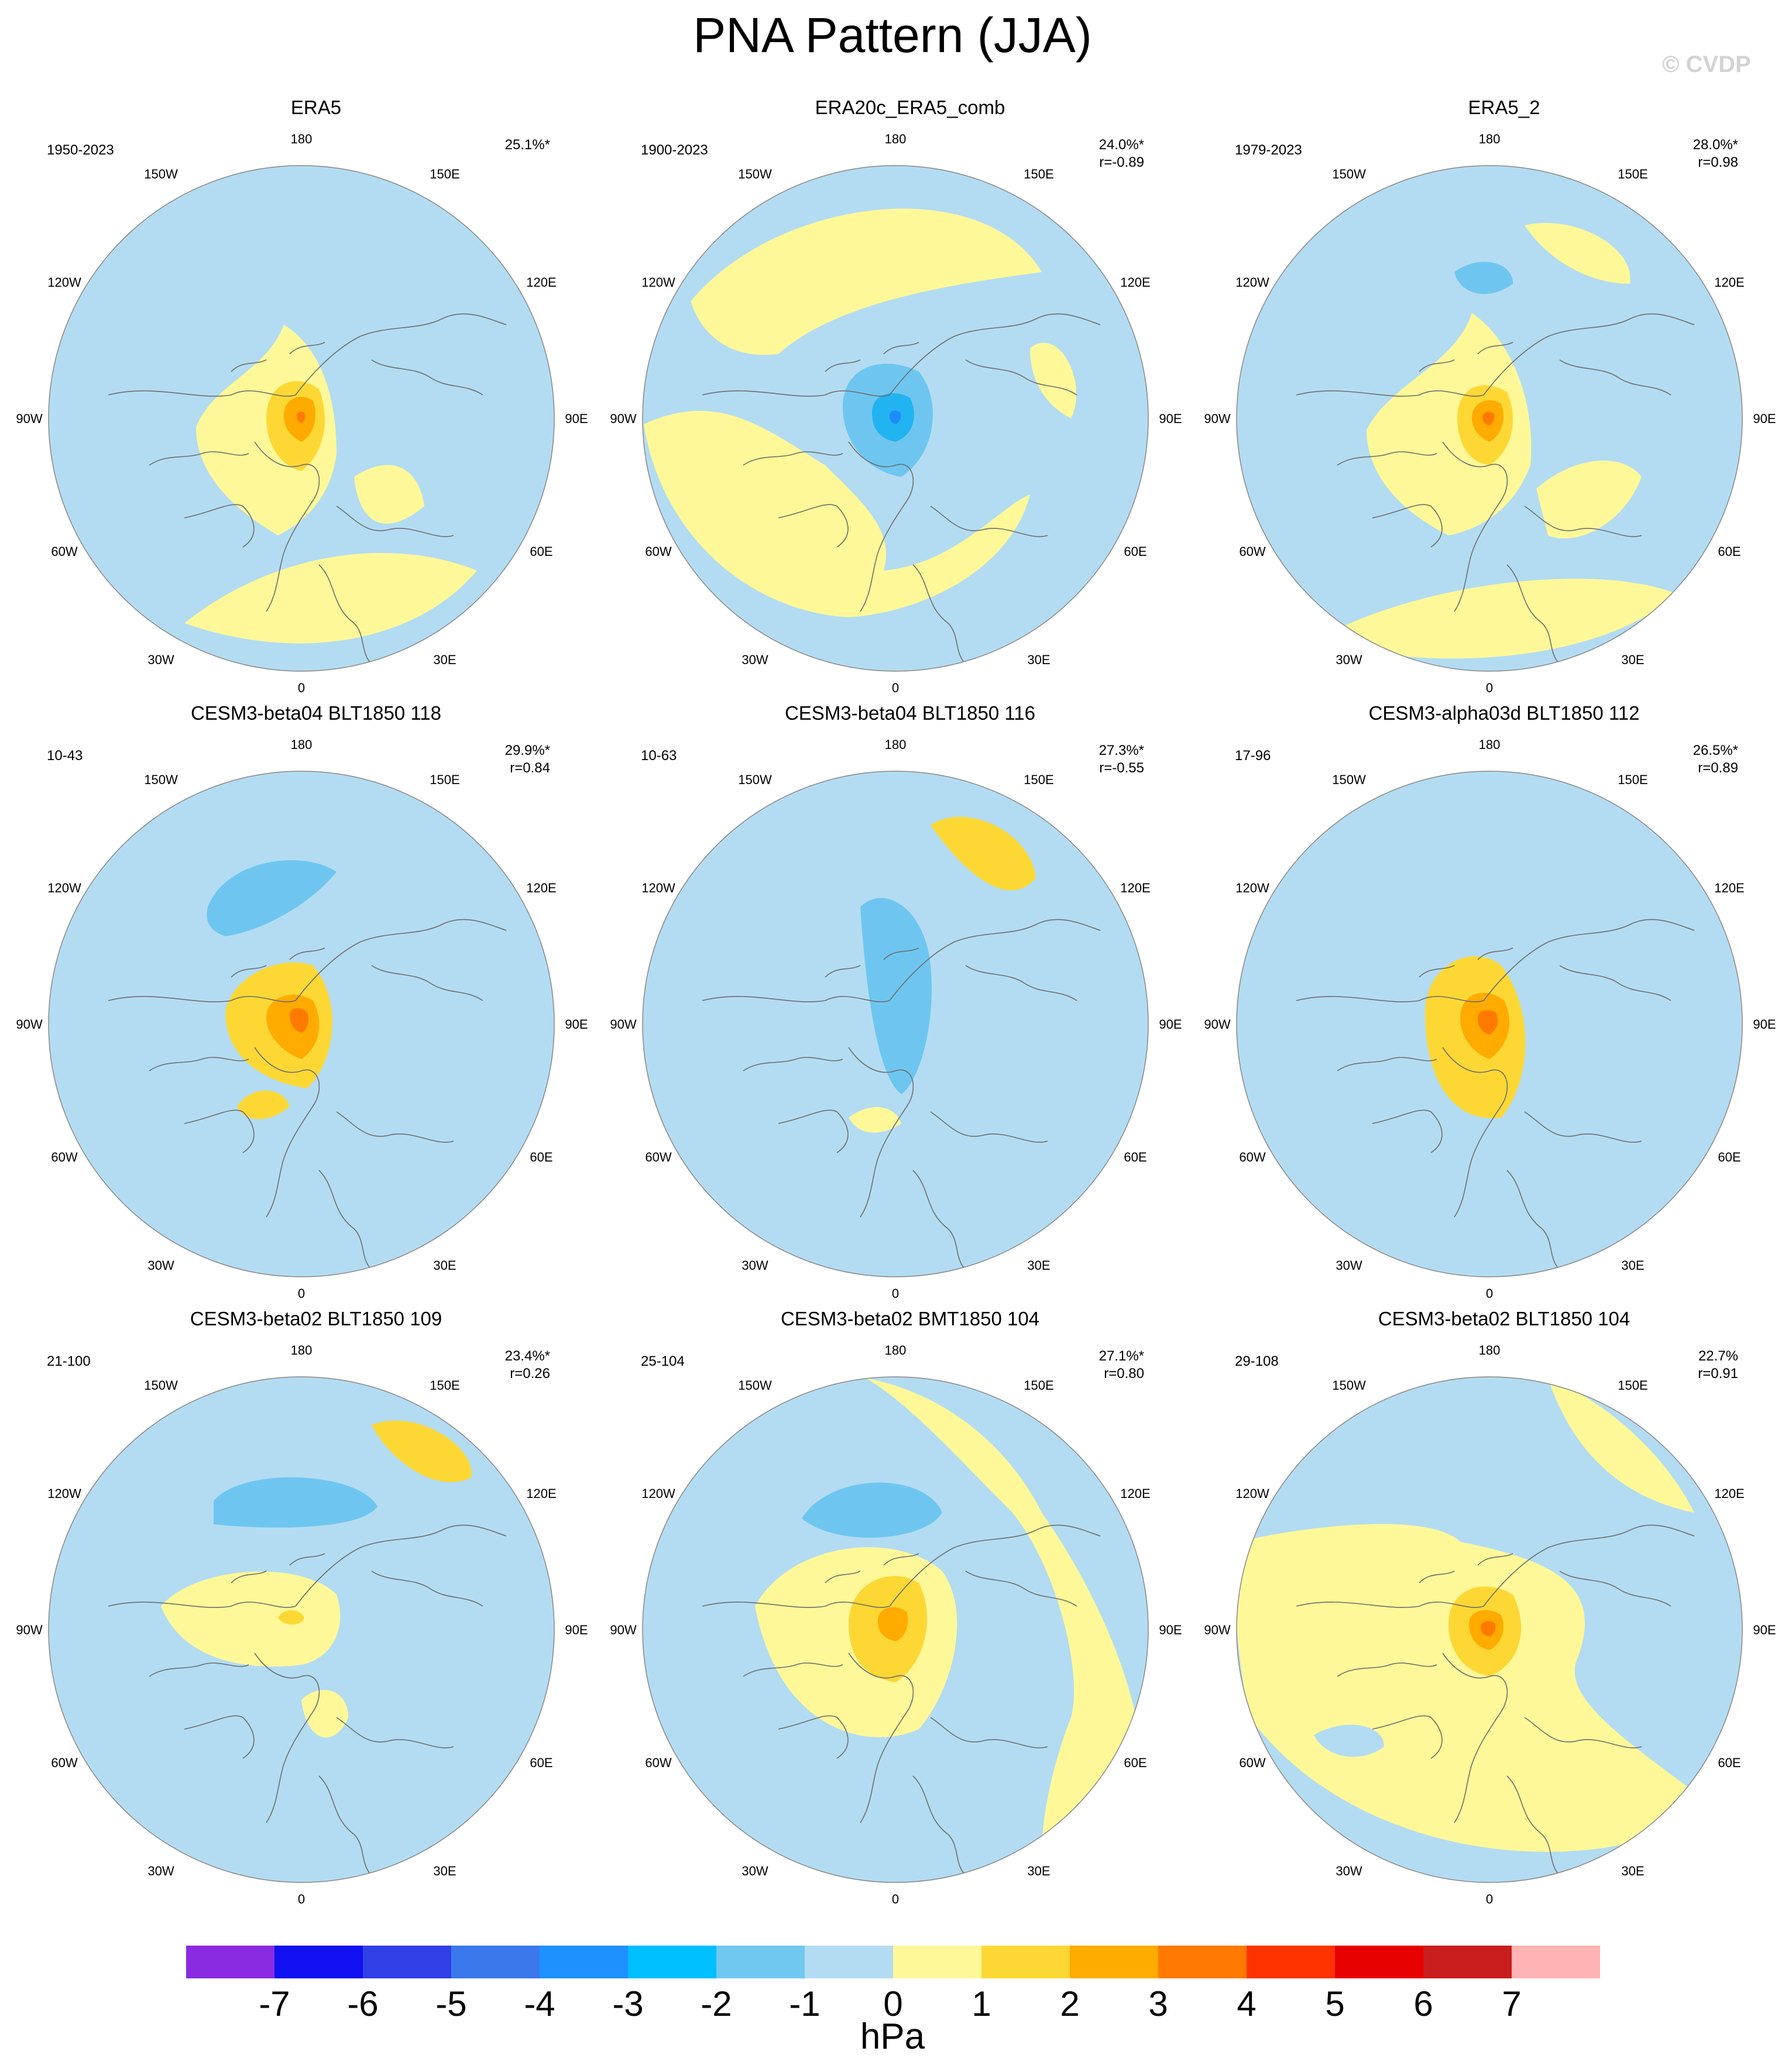 The width and height of the screenshot is (1785, 2072). What do you see at coordinates (316, 713) in the screenshot?
I see `panel-title: CESM3-beta04 BLT1850 118` at bounding box center [316, 713].